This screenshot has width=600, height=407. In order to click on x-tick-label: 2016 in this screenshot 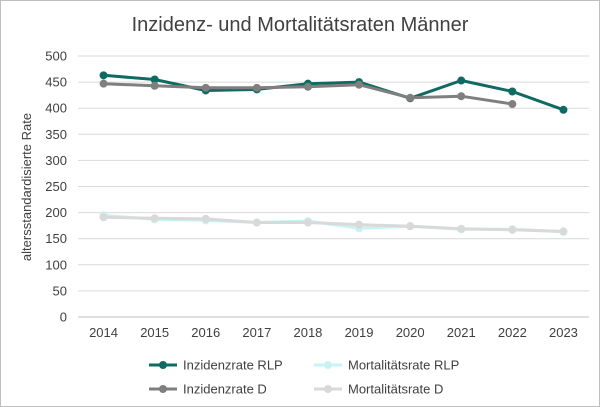, I will do `click(205, 332)`.